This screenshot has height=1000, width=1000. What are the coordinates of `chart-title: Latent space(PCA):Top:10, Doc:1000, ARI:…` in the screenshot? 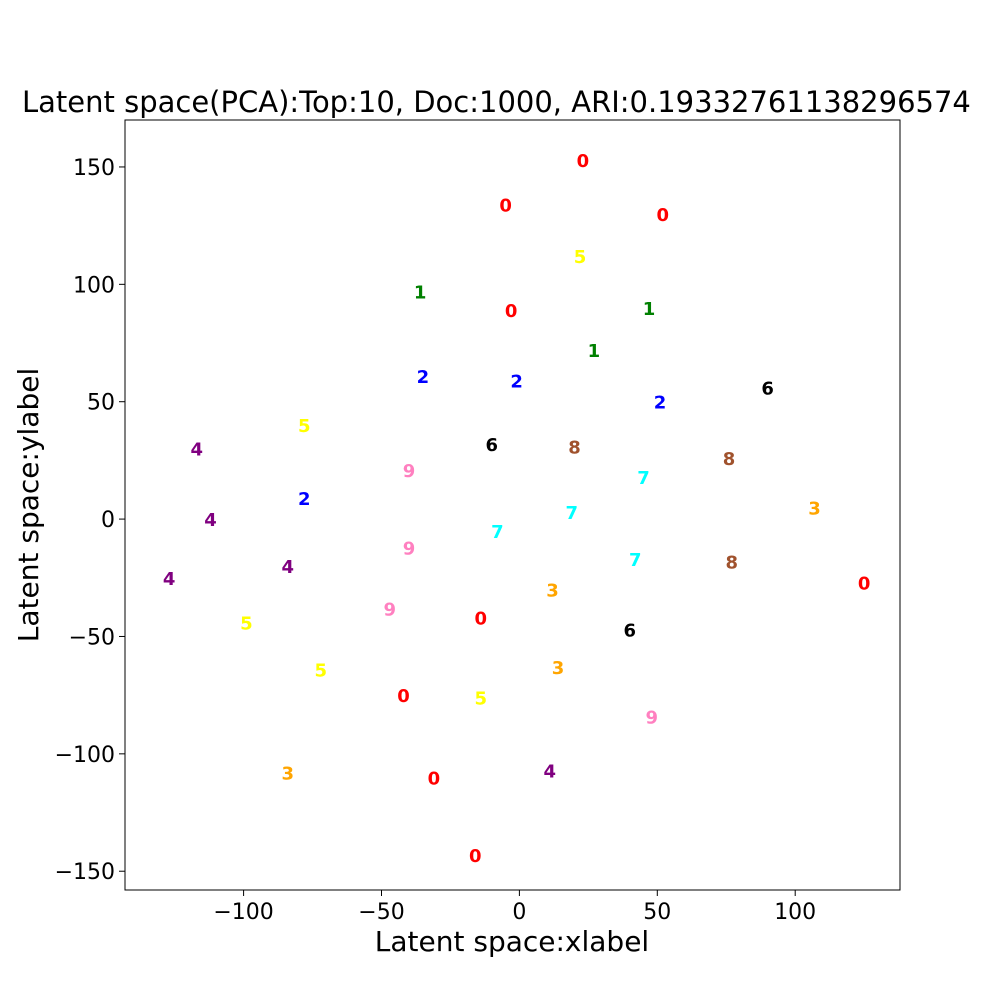 It's located at (496, 102).